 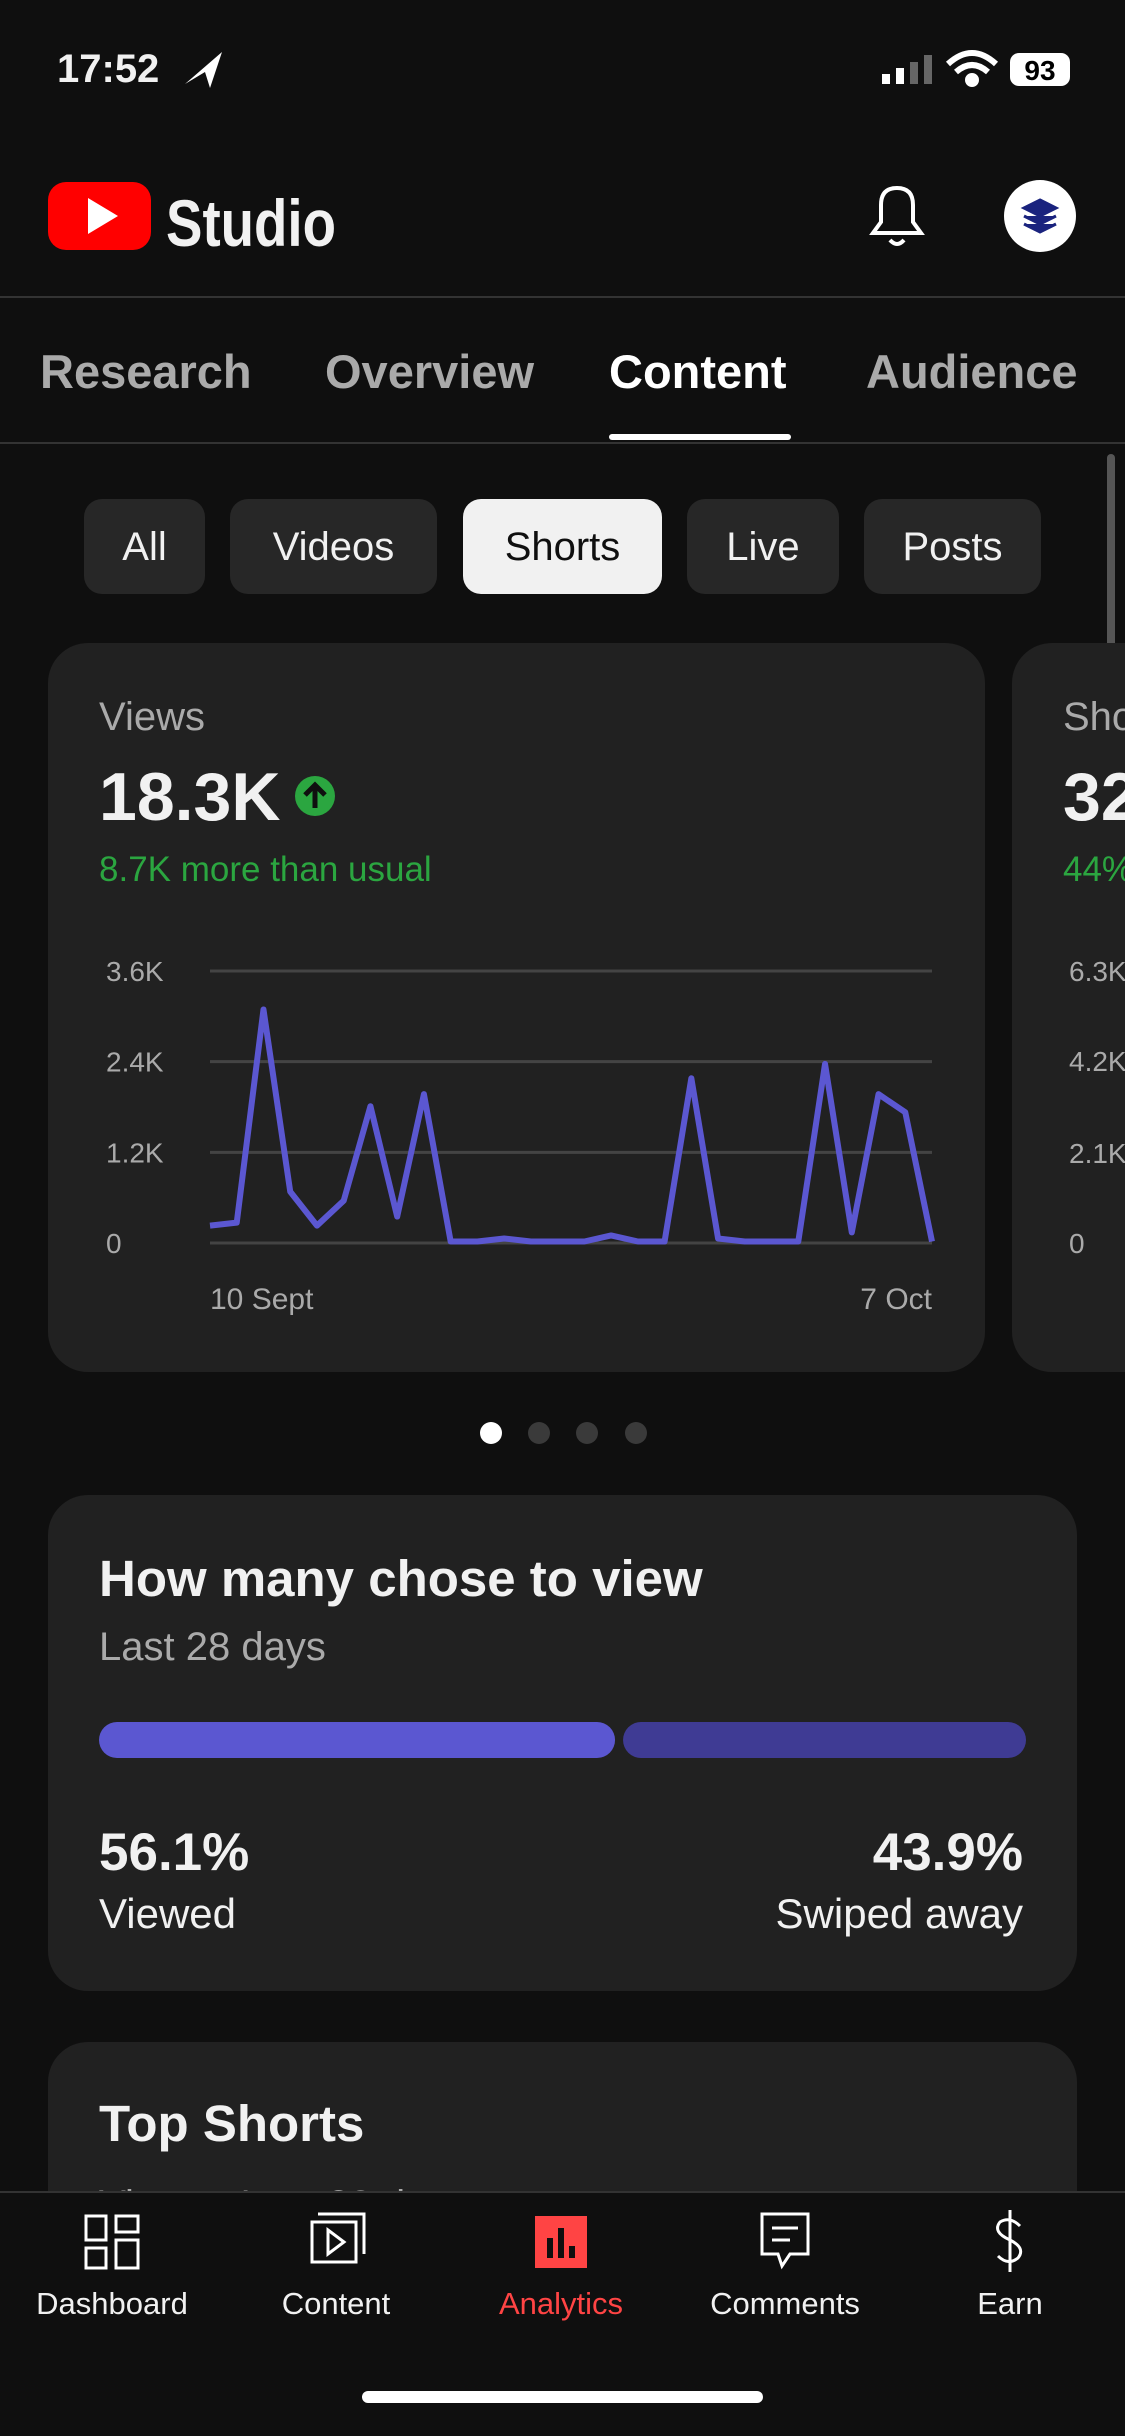 What do you see at coordinates (265, 869) in the screenshot?
I see `card-delta: 8.7K more than usual` at bounding box center [265, 869].